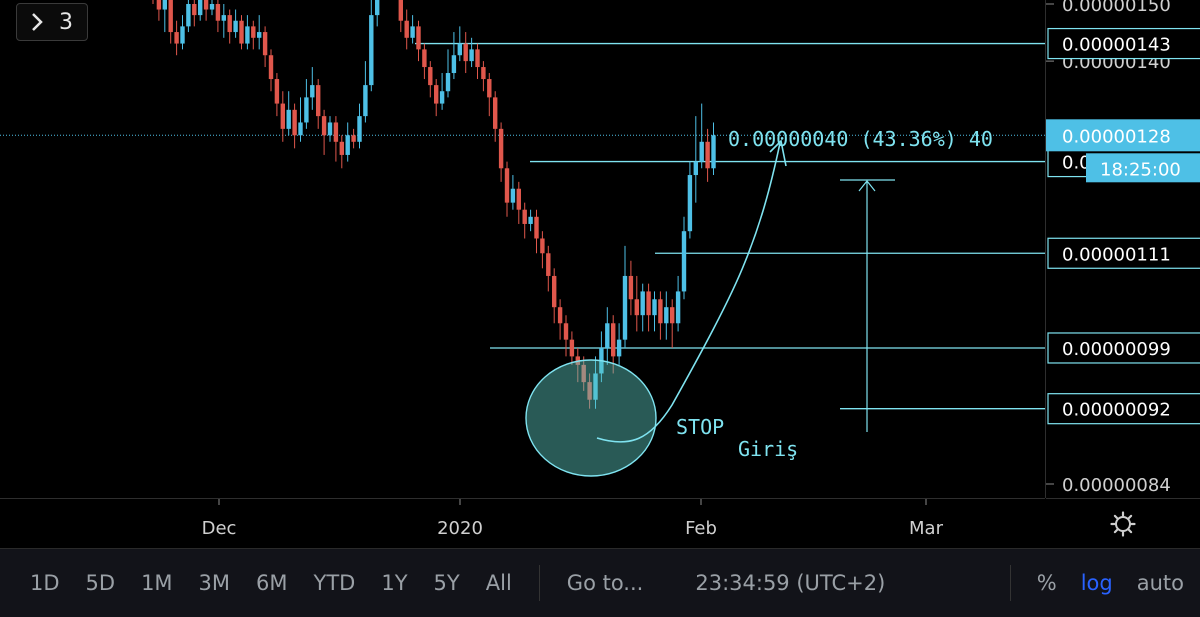 This screenshot has width=1200, height=617. Describe the element at coordinates (768, 449) in the screenshot. I see `entry-label: Giriş` at that location.